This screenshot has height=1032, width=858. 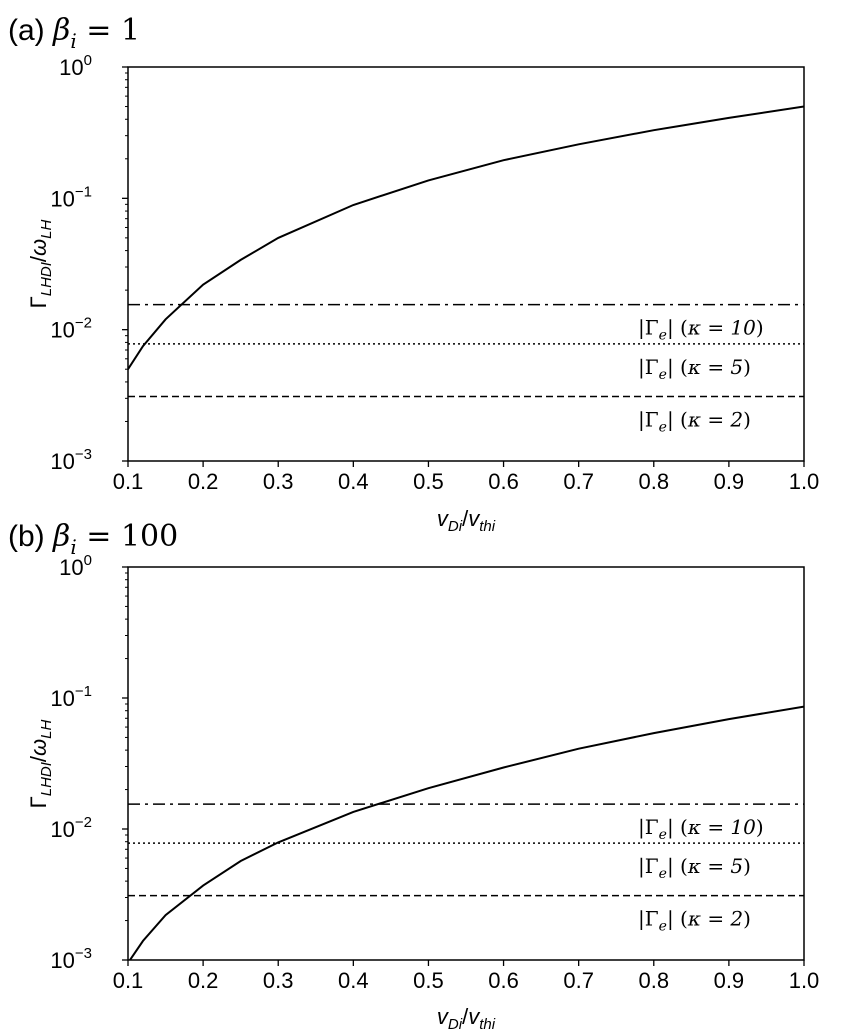 I want to click on panel-title: (a) βi = 1, so click(x=74, y=33).